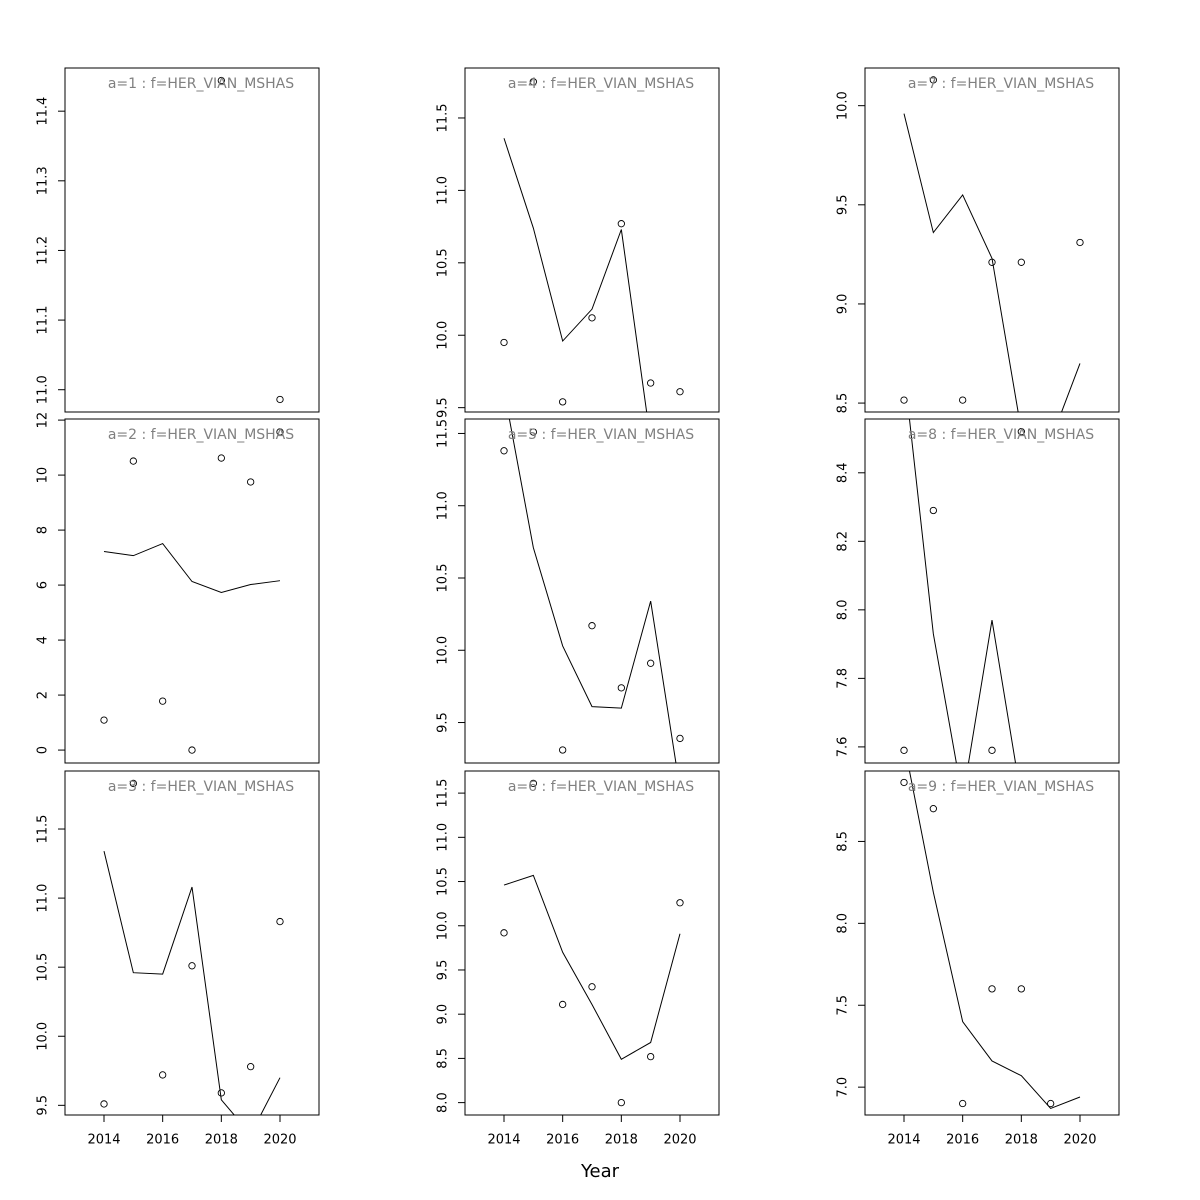 The width and height of the screenshot is (1200, 1200). I want to click on x-tick-label: 2016, so click(162, 1140).